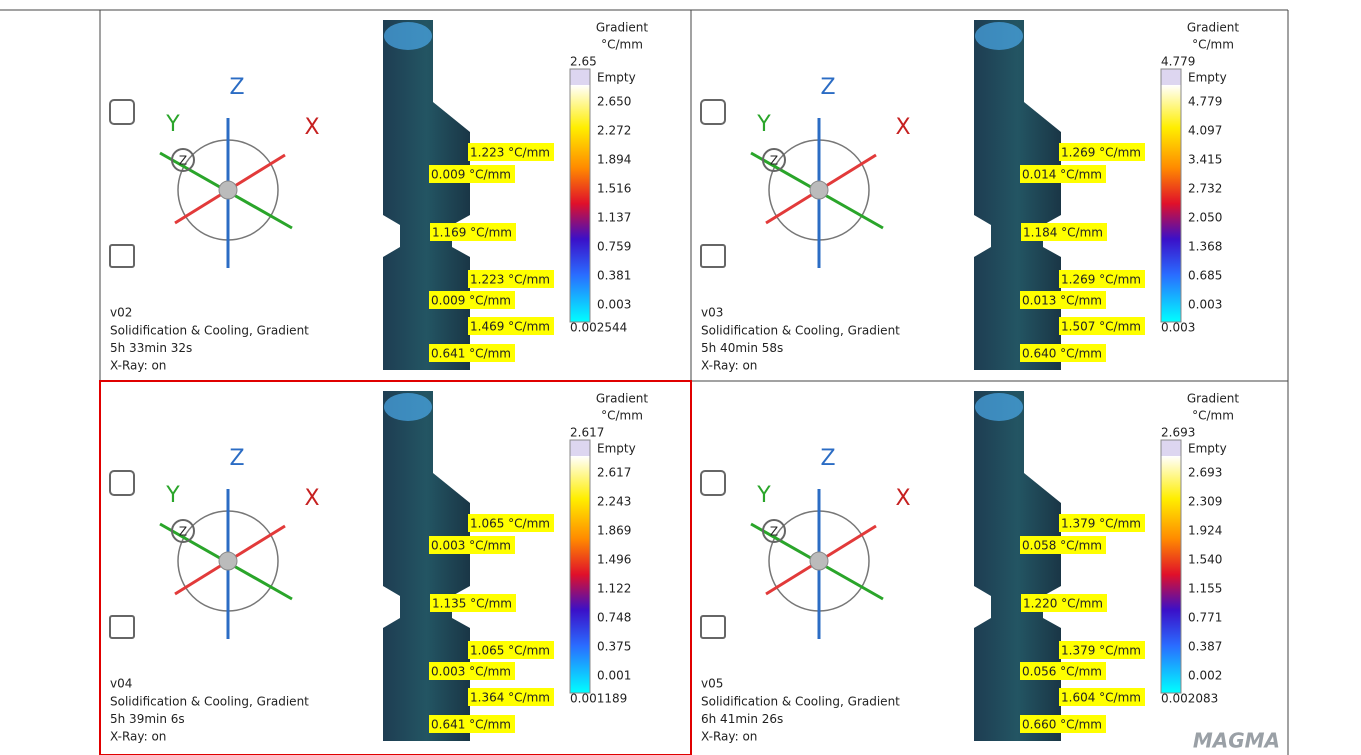  I want to click on probe-label: 0.003 °C/mm, so click(471, 672).